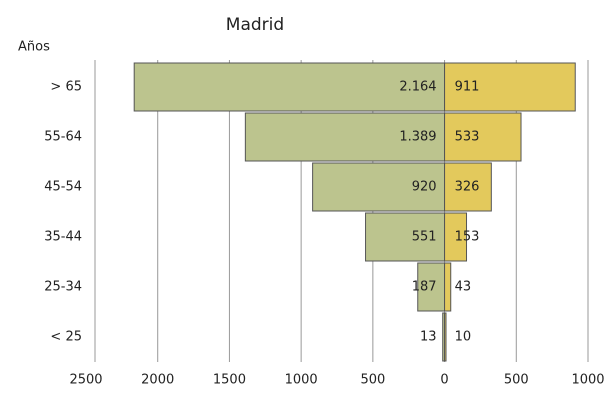  What do you see at coordinates (417, 137) in the screenshot?
I see `value-label: 1.389` at bounding box center [417, 137].